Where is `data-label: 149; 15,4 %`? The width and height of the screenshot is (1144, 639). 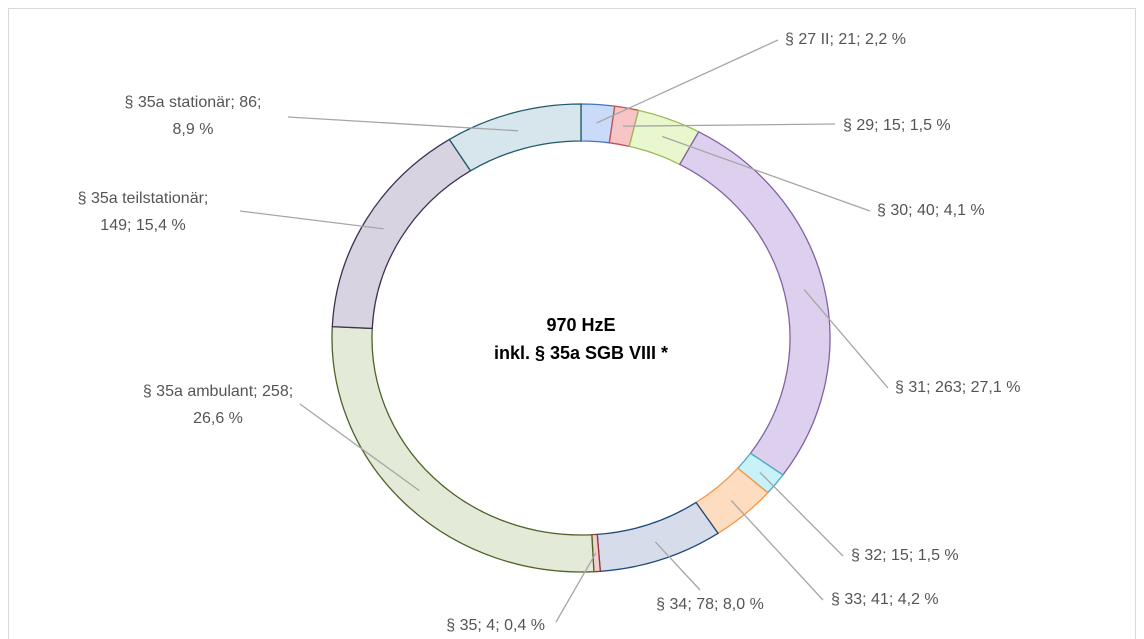 data-label: 149; 15,4 % is located at coordinates (142, 225).